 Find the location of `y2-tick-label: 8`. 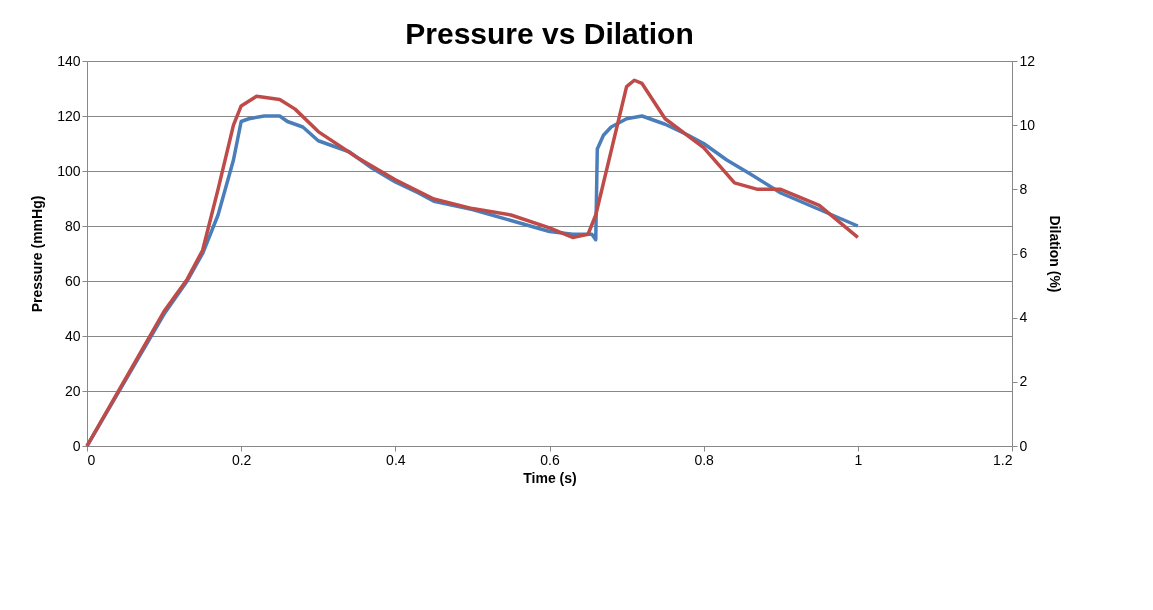

y2-tick-label: 8 is located at coordinates (1023, 188).